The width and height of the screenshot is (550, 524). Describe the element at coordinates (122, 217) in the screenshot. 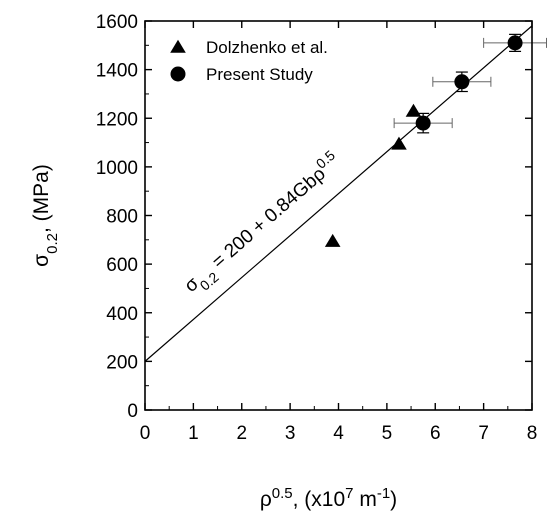

I see `y-tick-label: 800` at that location.